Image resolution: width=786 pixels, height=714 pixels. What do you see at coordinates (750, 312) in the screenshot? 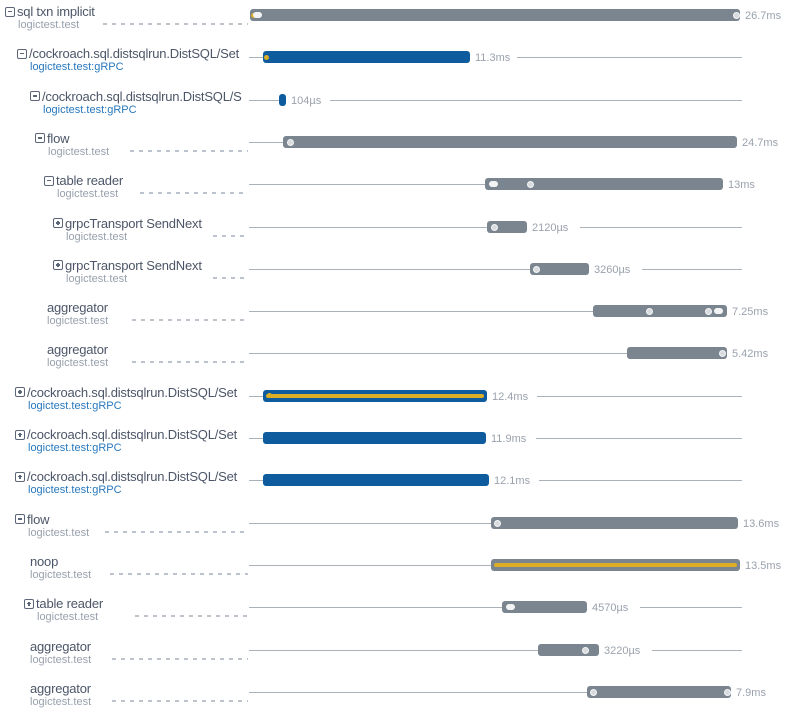
I see `span-duration-label: 7.25ms` at bounding box center [750, 312].